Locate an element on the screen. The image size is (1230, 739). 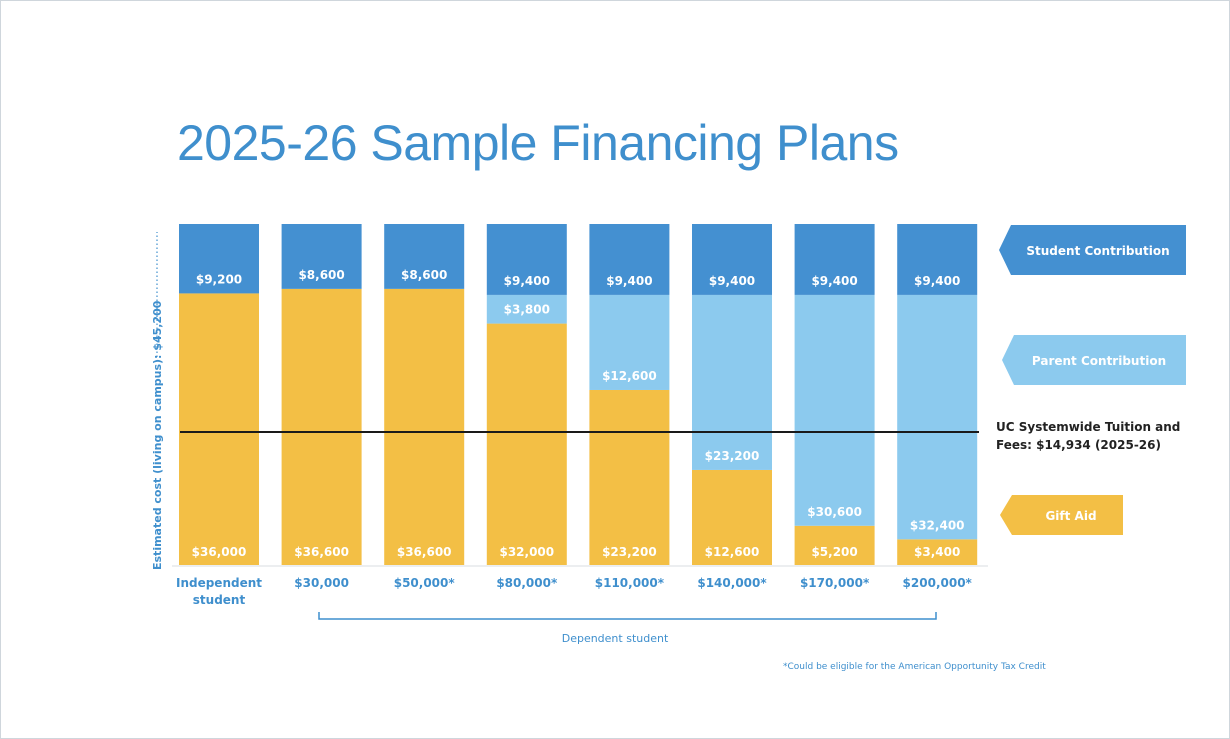
legend-gift-aid-arrow is located at coordinates (1061, 515).